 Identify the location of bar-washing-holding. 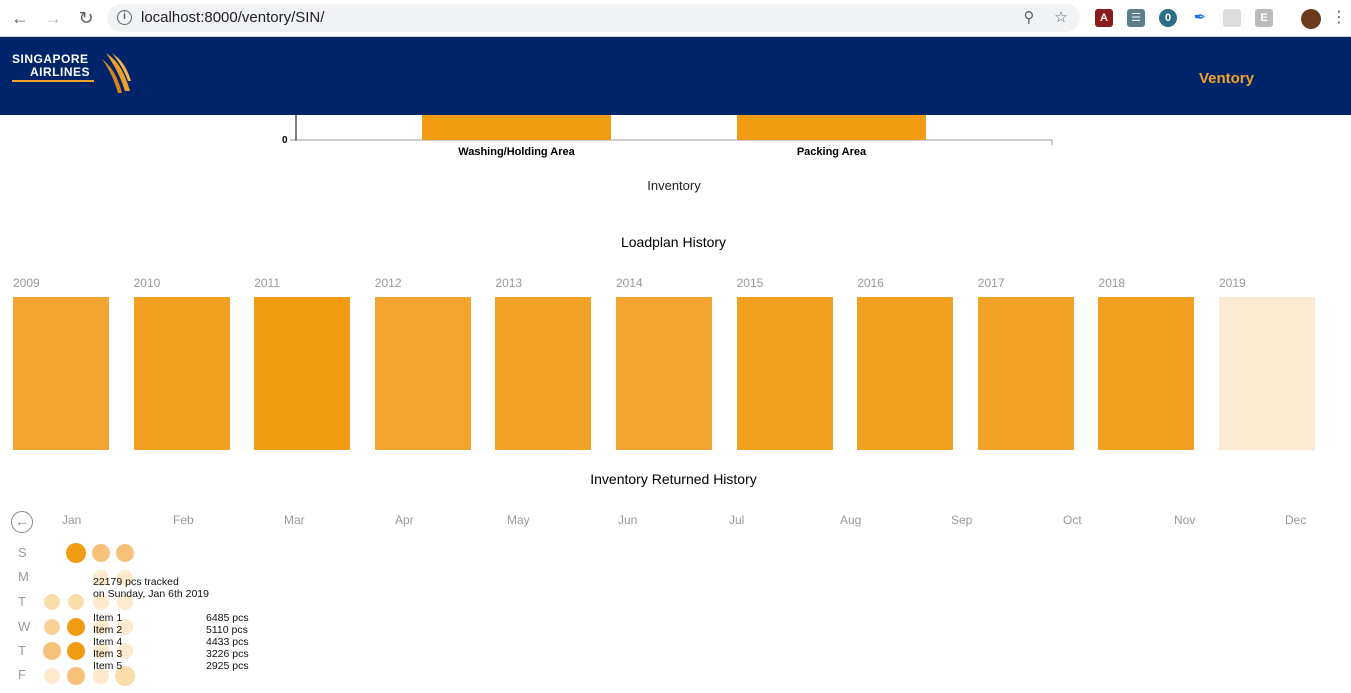
(516, 127).